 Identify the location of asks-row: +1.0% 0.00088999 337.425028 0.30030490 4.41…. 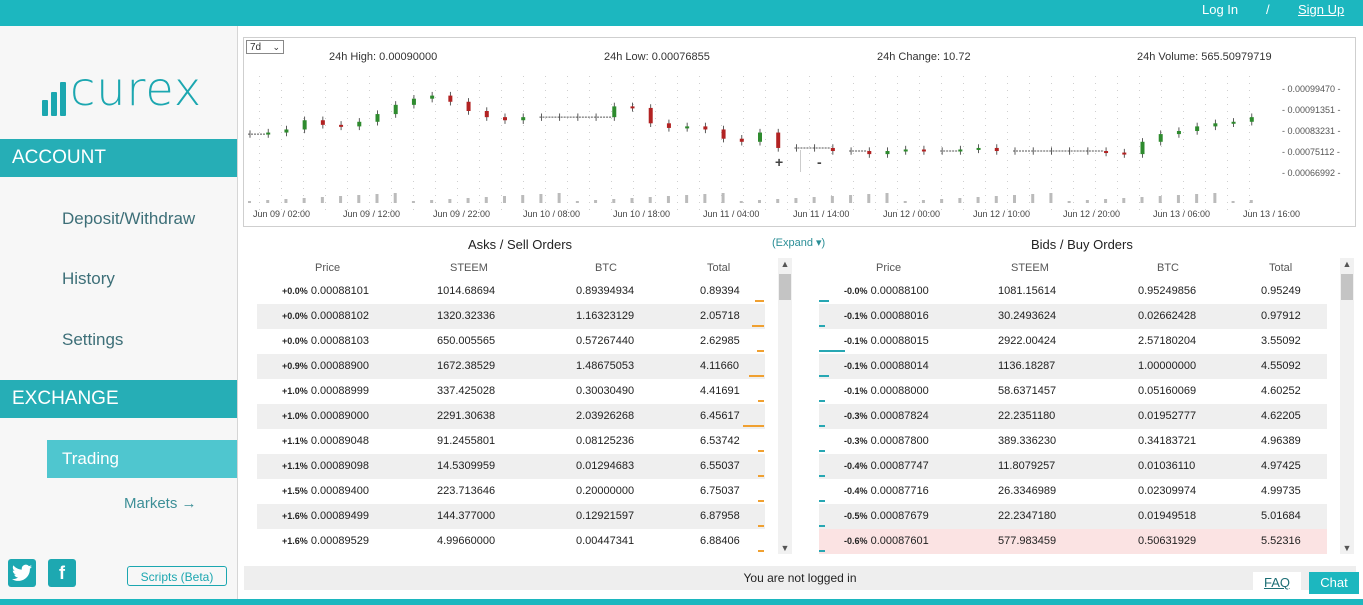
(511, 391).